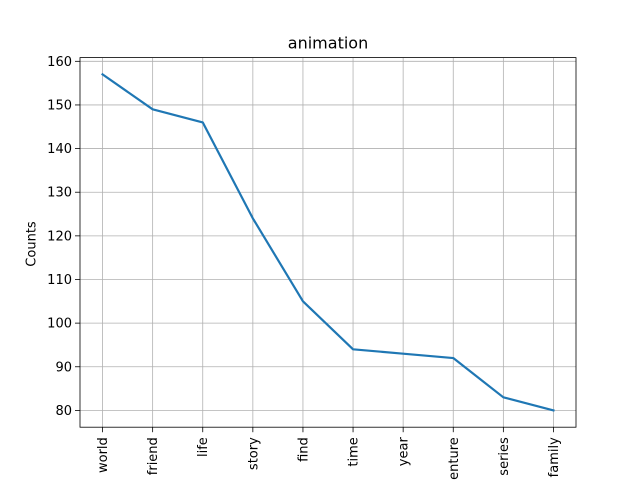 The width and height of the screenshot is (640, 480). I want to click on x-tick-label: time, so click(354, 451).